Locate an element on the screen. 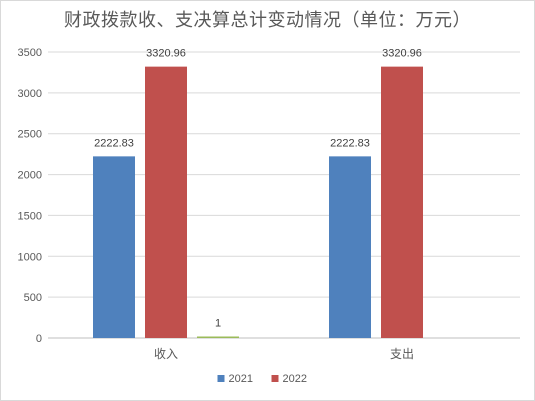 The height and width of the screenshot is (401, 535). y-tick-label: 3500 is located at coordinates (30, 53).